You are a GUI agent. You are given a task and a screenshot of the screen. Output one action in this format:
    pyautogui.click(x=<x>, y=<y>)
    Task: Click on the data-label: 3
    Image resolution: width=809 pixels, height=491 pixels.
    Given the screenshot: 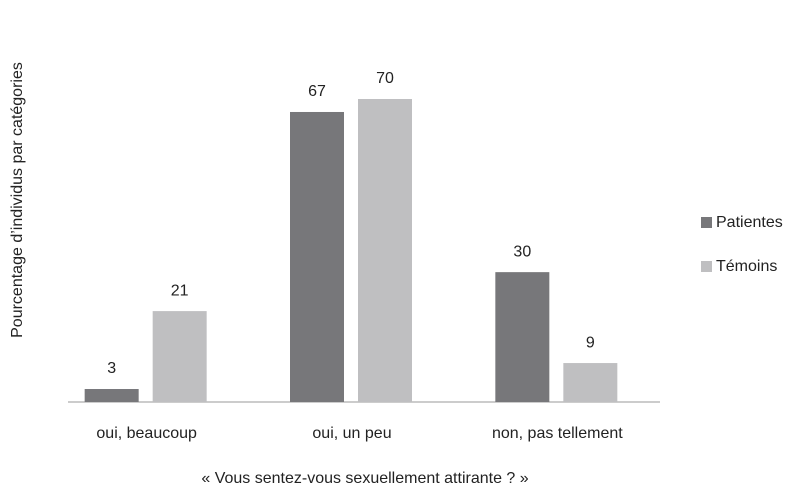 What is the action you would take?
    pyautogui.click(x=111, y=368)
    